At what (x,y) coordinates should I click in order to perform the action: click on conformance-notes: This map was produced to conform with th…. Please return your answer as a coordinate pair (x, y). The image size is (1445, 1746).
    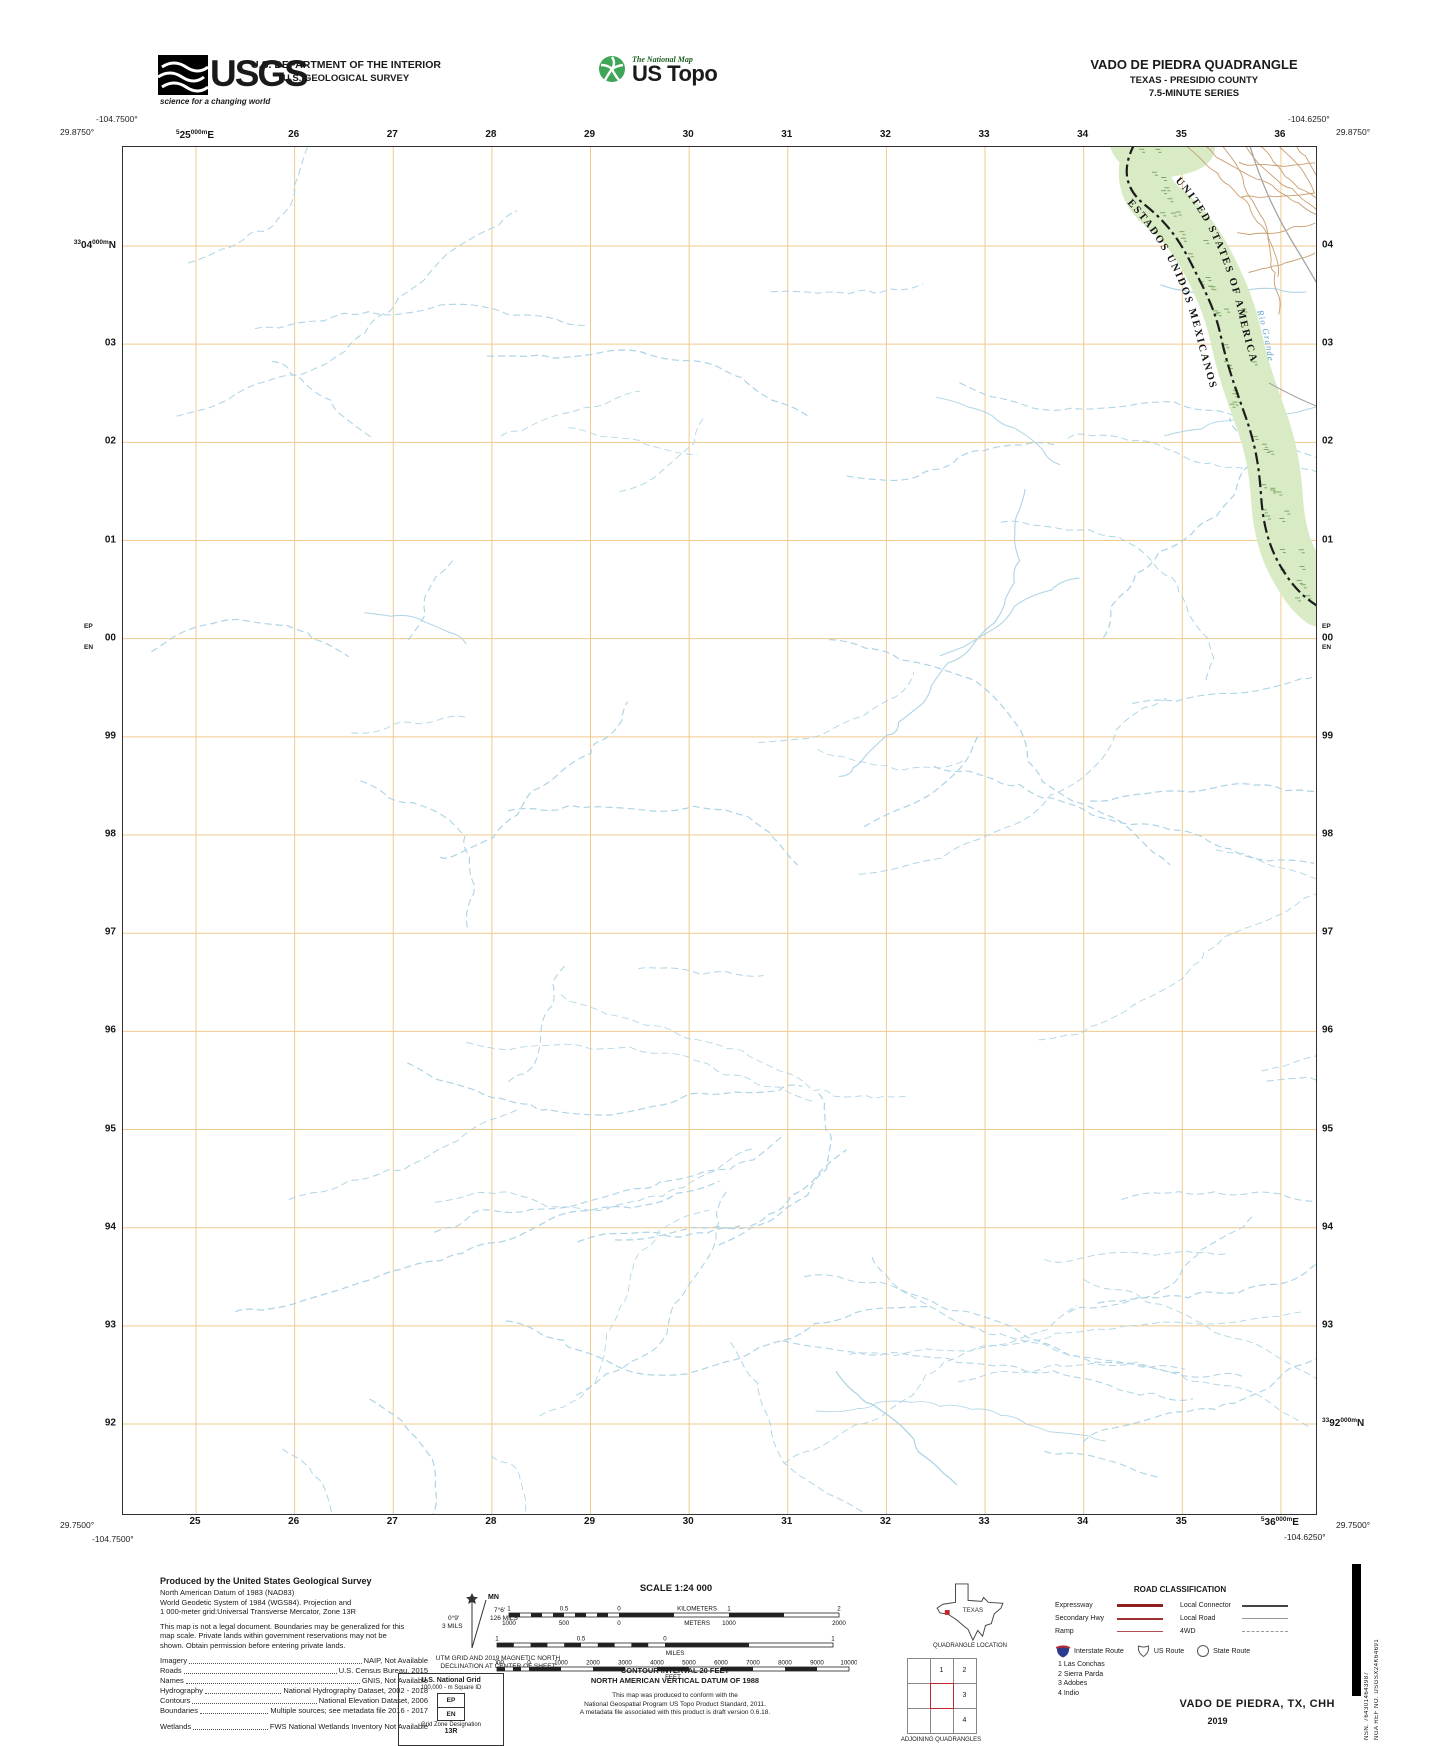
    Looking at the image, I should click on (675, 1705).